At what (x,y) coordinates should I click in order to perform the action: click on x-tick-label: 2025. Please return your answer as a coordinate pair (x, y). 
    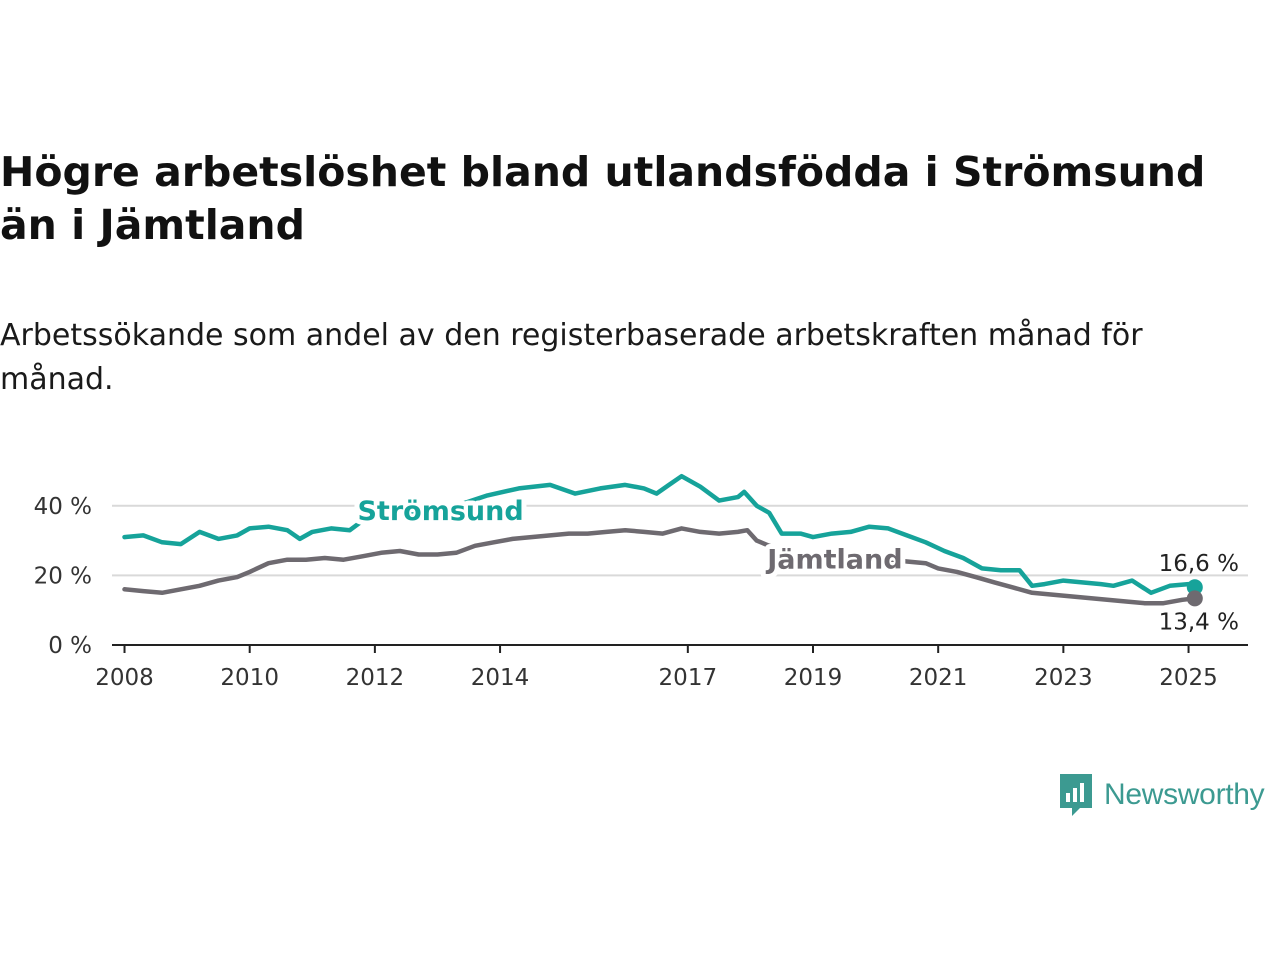
    Looking at the image, I should click on (1188, 678).